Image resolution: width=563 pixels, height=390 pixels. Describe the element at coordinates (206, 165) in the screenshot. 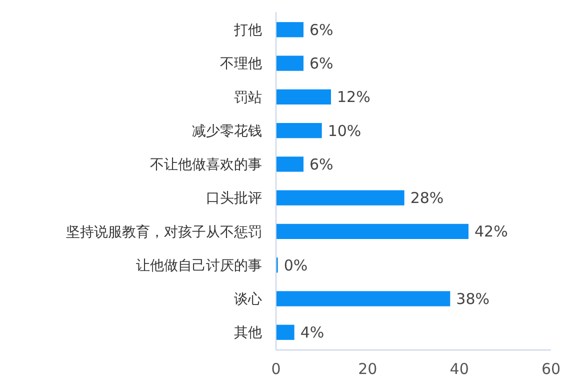

I see `y-tick-label: 不让他做喜欢的事` at that location.